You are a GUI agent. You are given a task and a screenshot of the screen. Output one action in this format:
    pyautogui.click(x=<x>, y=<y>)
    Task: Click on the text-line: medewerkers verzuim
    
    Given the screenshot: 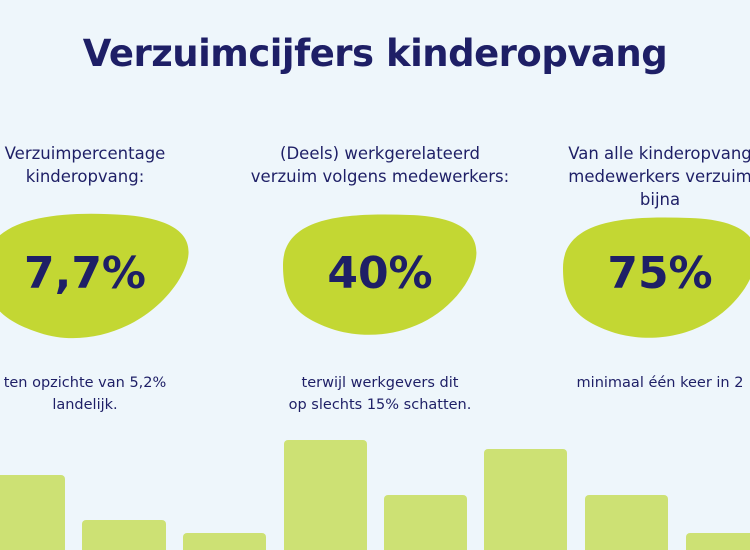 What is the action you would take?
    pyautogui.click(x=659, y=176)
    